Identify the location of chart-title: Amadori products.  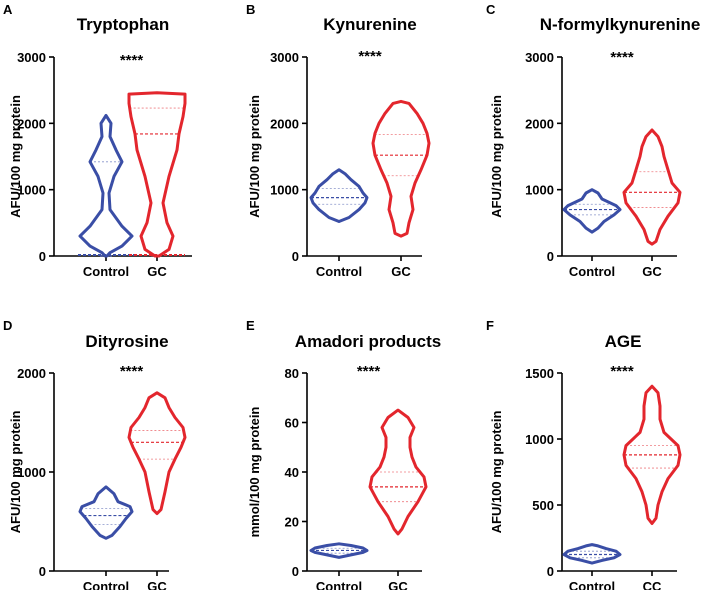
(368, 341).